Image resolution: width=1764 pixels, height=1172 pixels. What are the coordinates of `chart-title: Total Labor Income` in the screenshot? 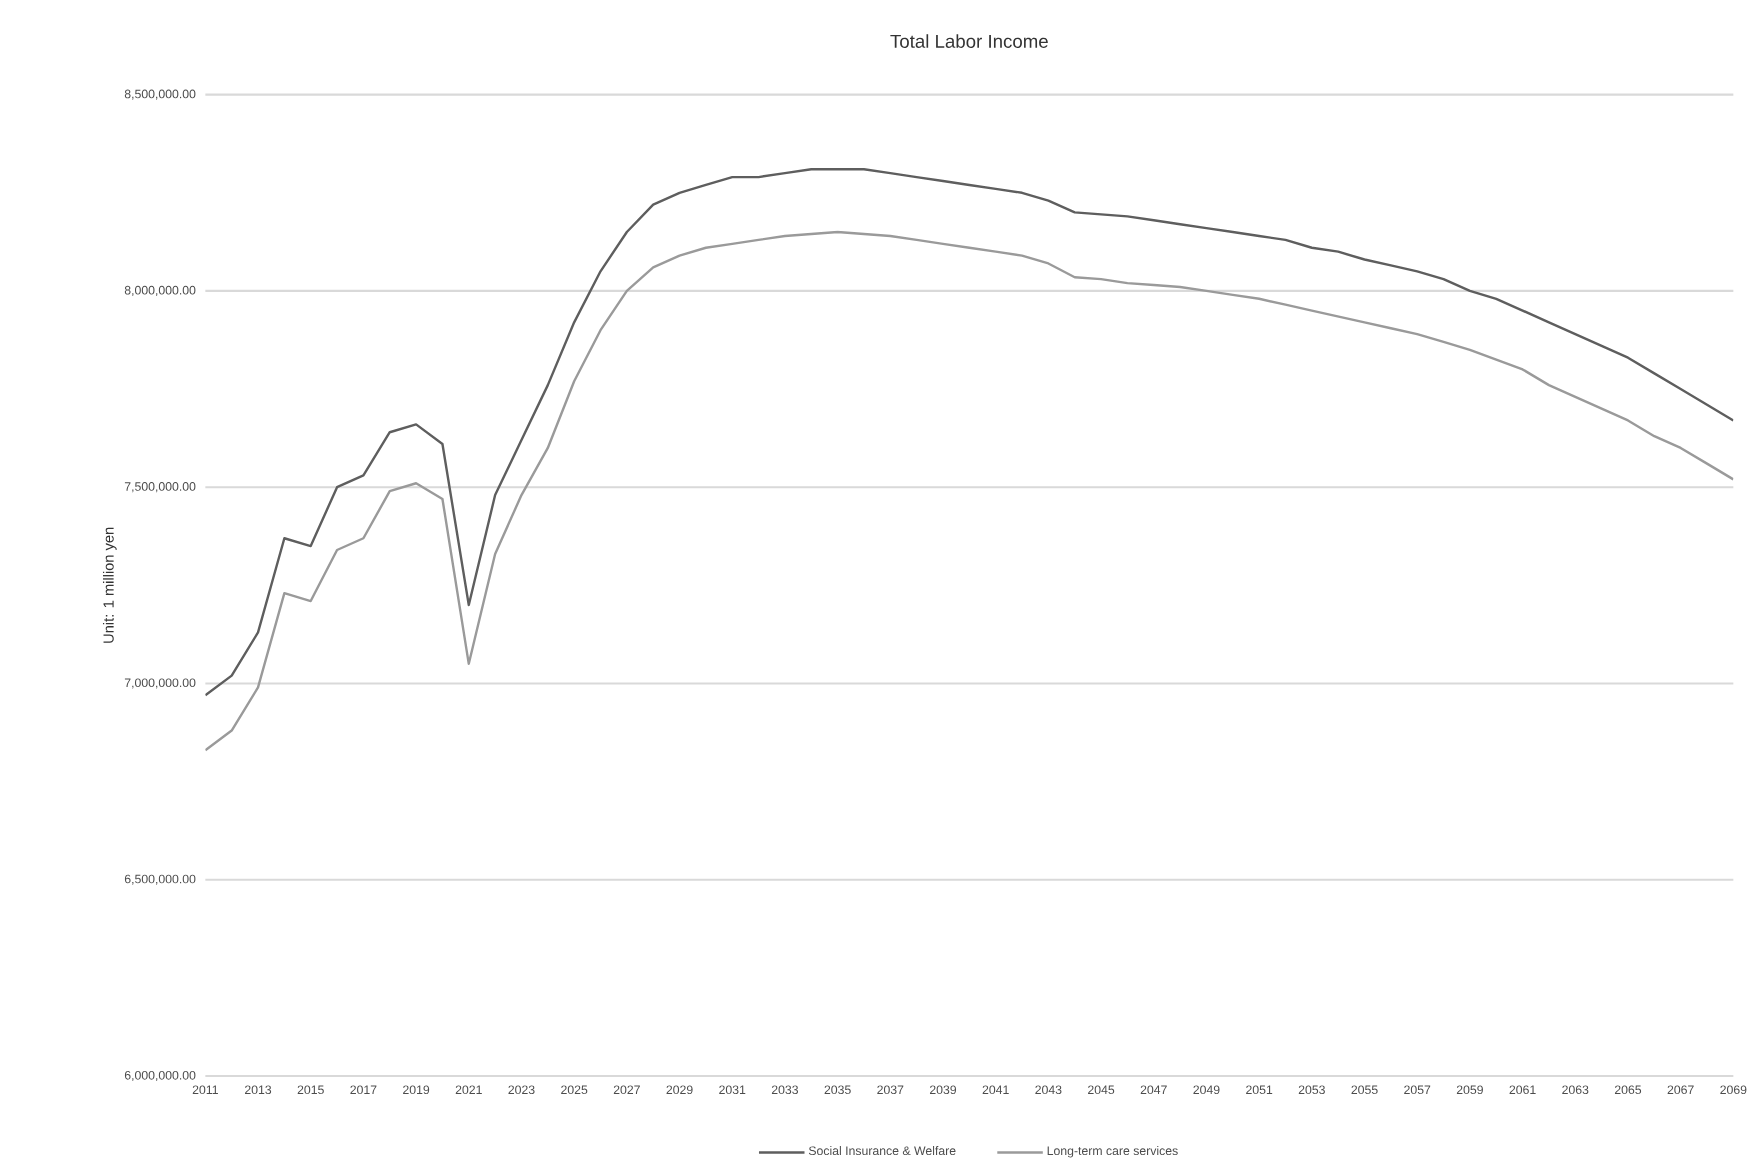 It's located at (969, 41).